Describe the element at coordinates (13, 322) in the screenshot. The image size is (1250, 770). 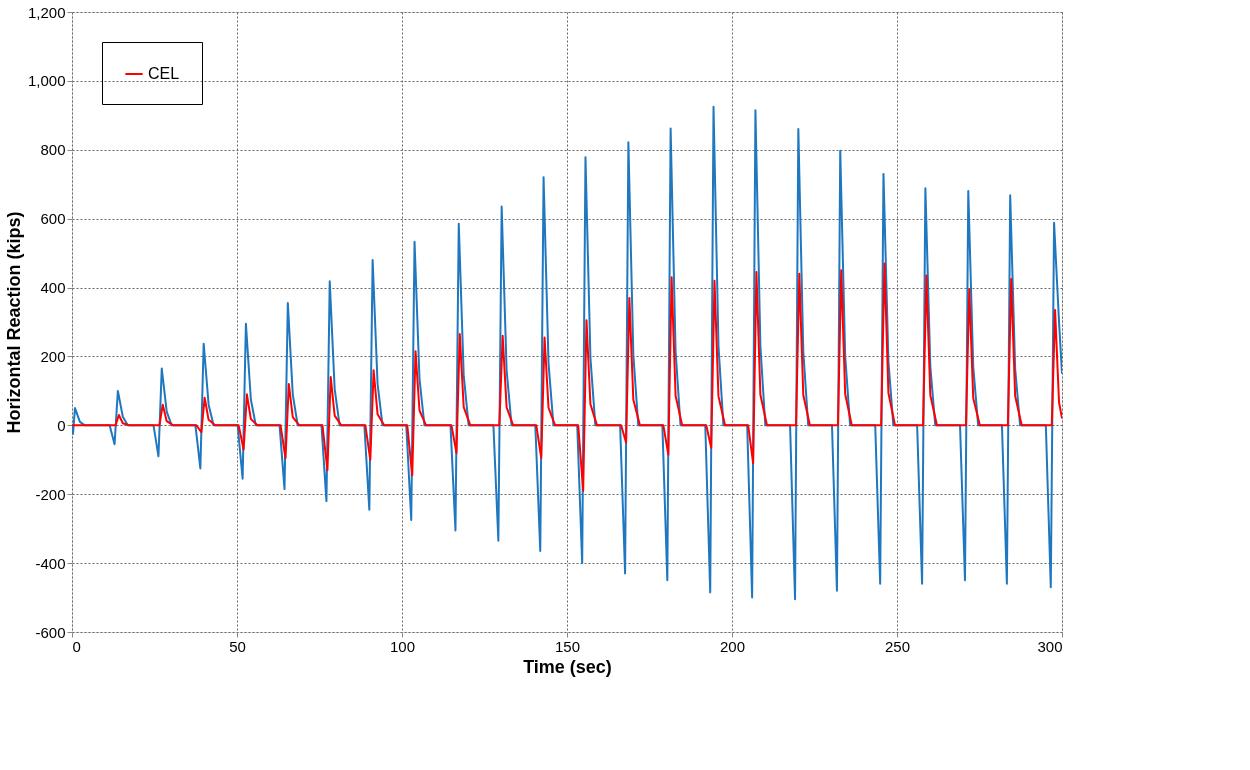
I see `y-axis-title: Horizontal Reaction (kips)` at that location.